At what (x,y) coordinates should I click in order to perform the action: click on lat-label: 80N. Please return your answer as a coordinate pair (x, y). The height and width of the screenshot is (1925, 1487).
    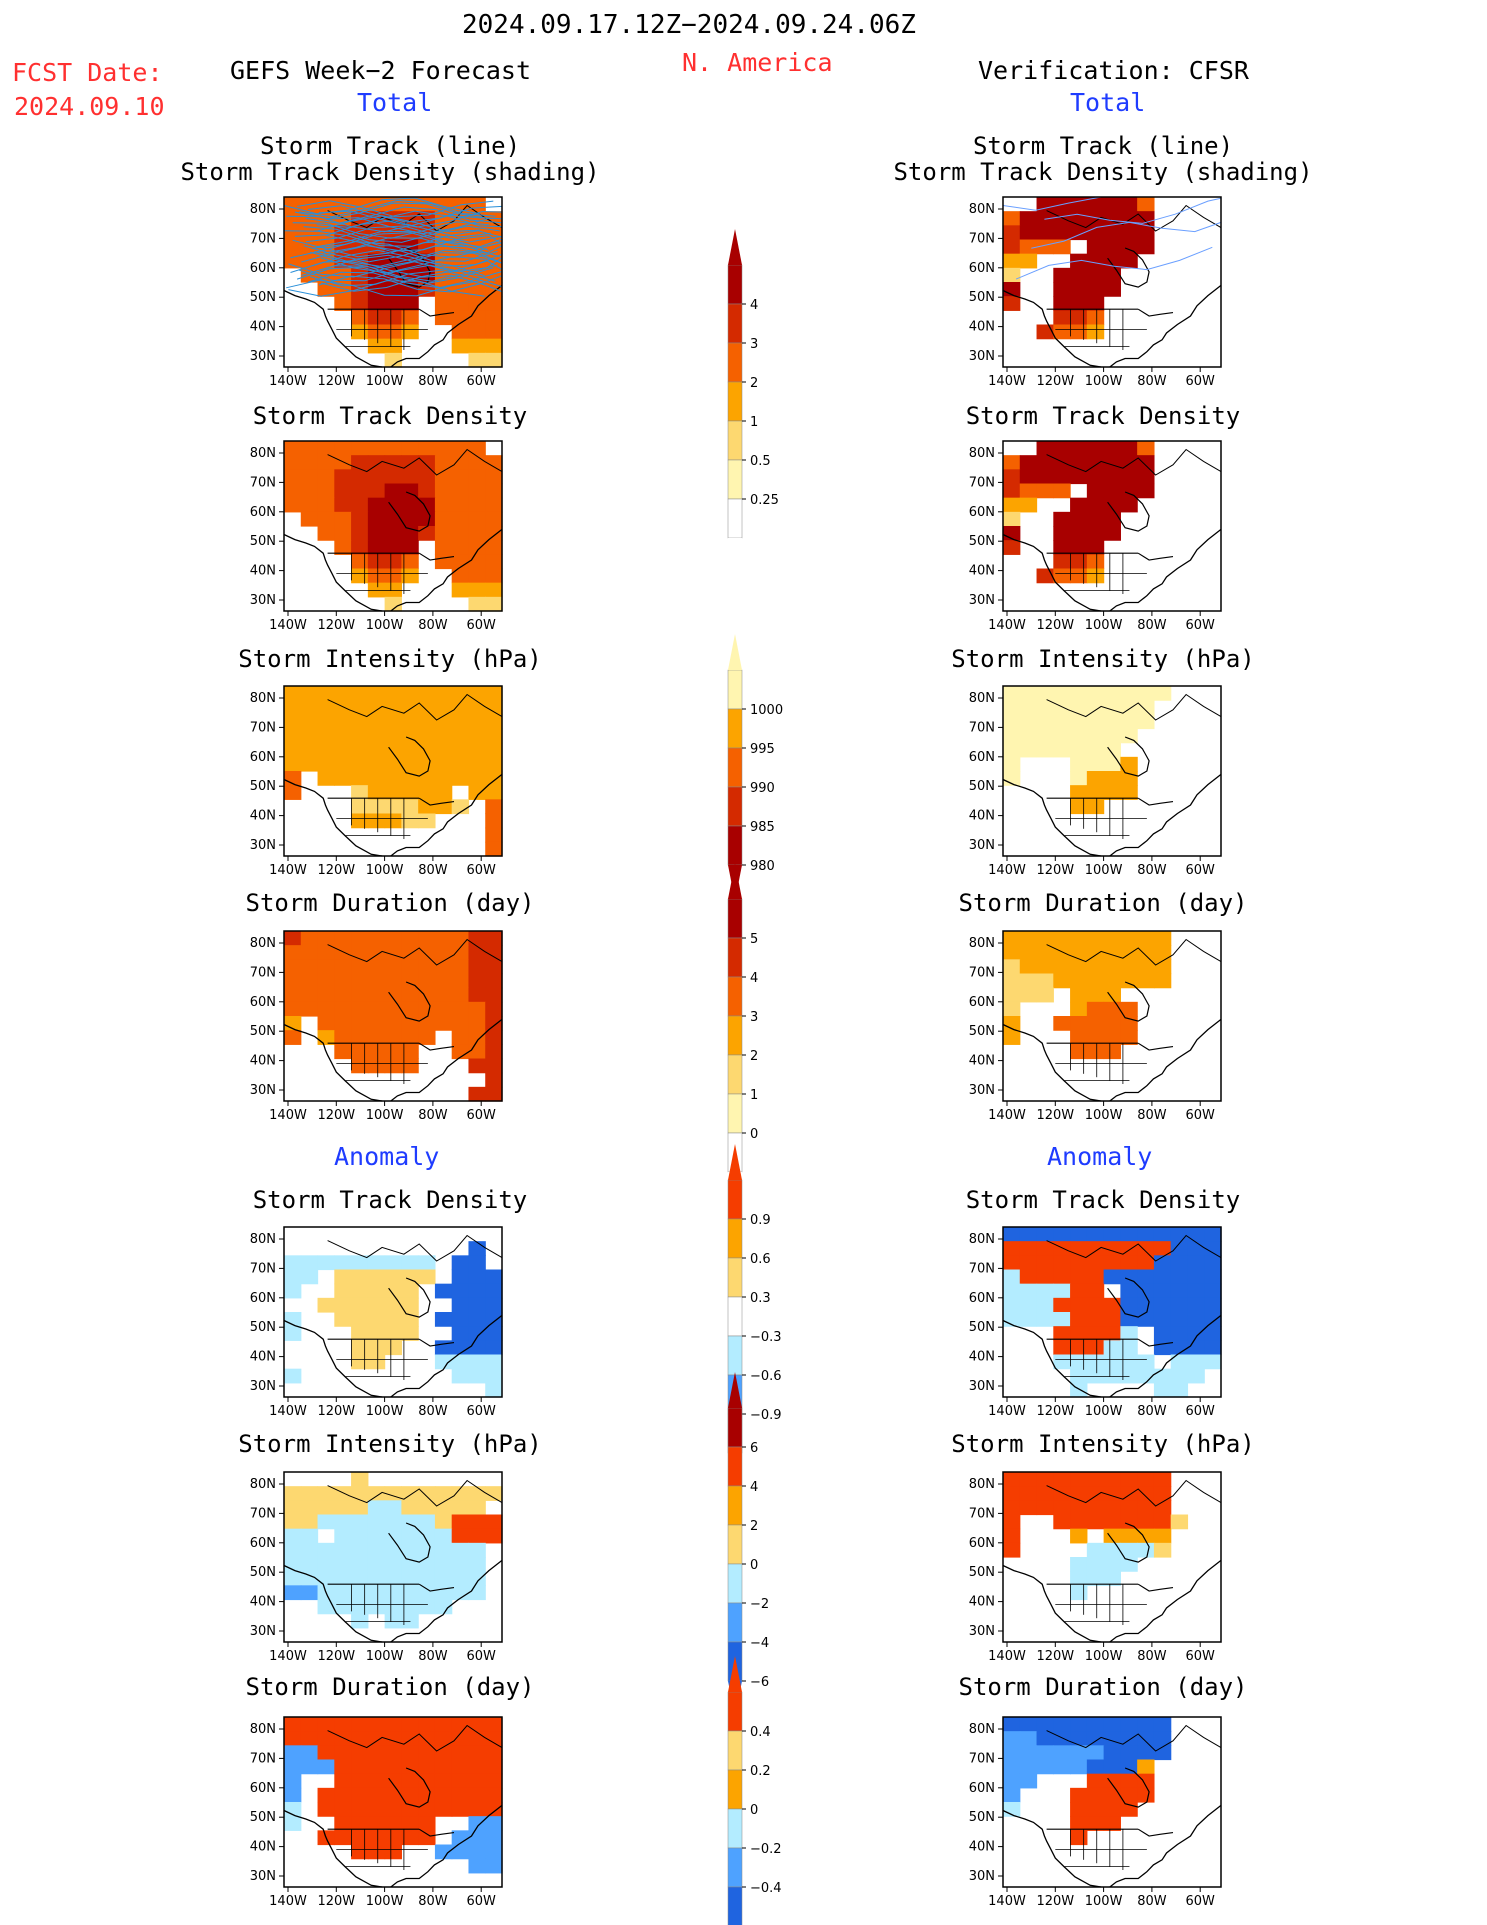
    Looking at the image, I should click on (263, 1729).